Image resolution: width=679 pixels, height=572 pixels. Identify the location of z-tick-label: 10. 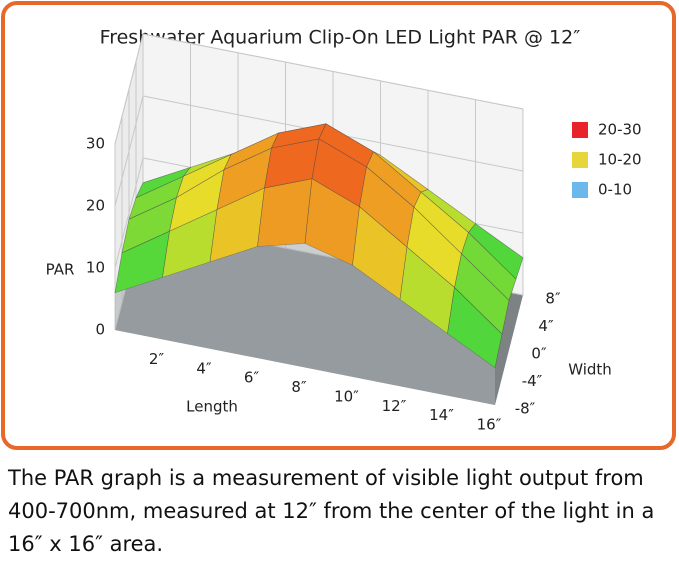
(95, 268).